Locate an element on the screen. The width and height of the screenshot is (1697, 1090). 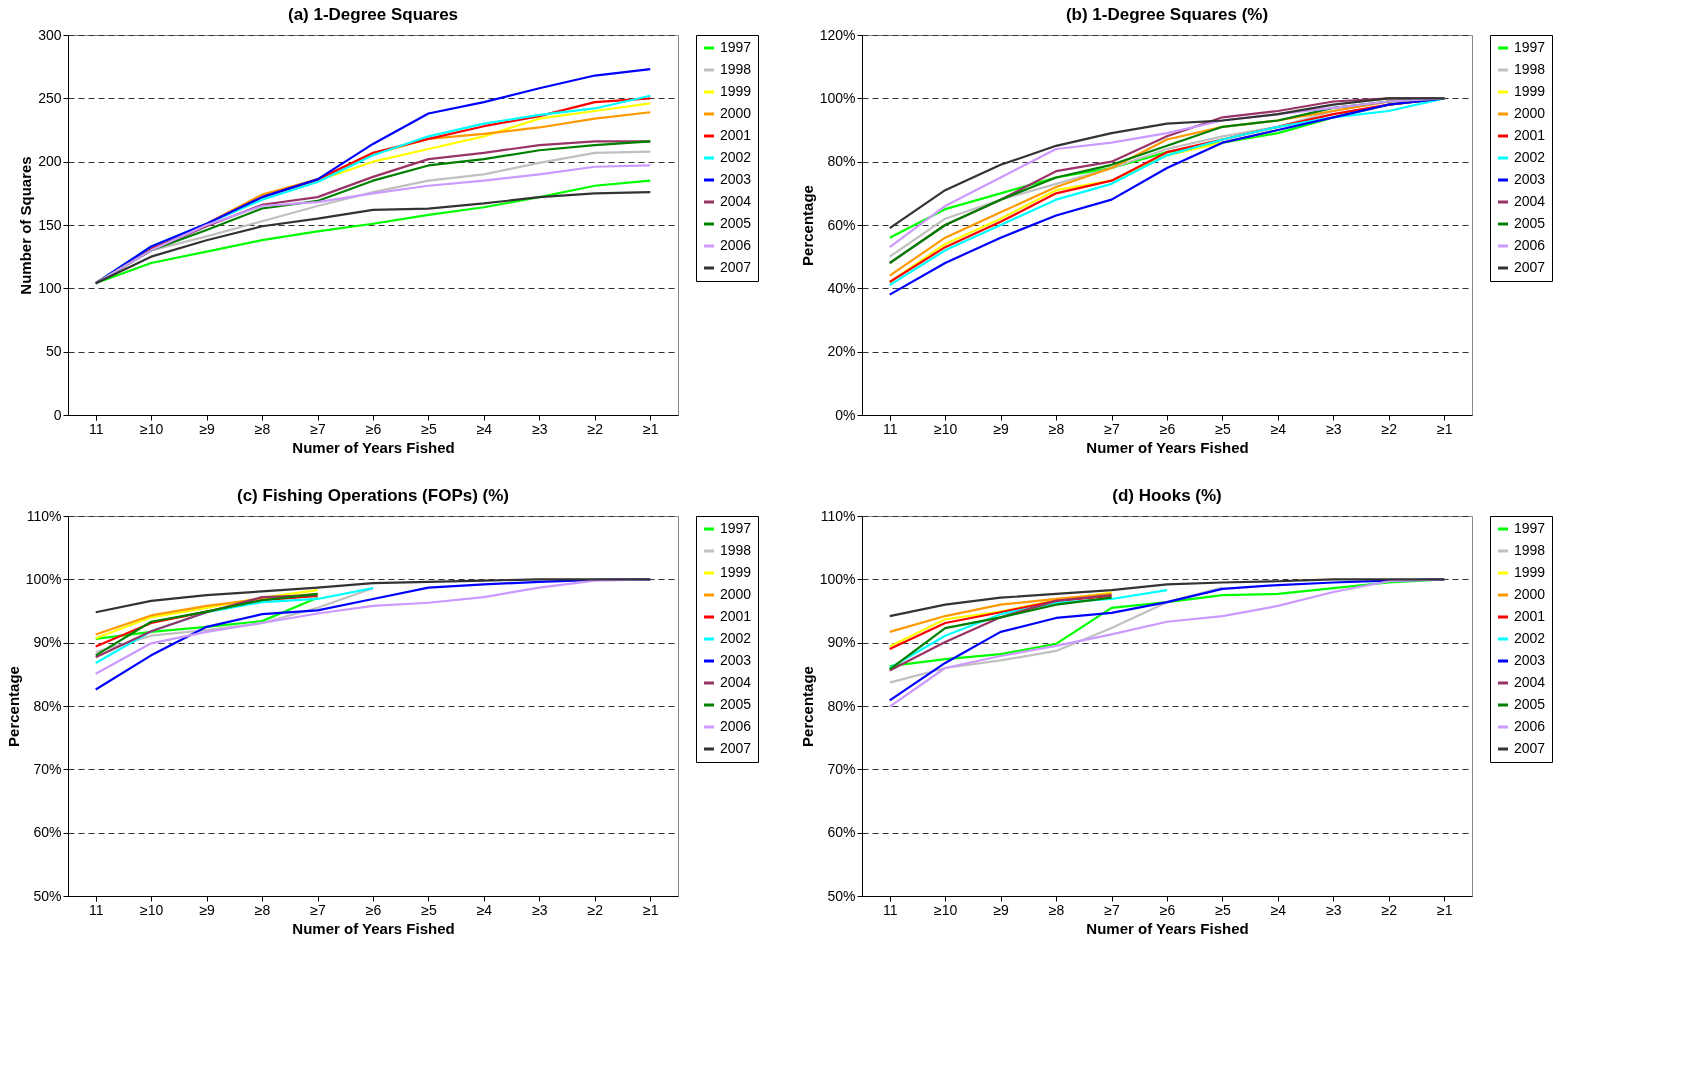
y-tick-label: 20% is located at coordinates (841, 351).